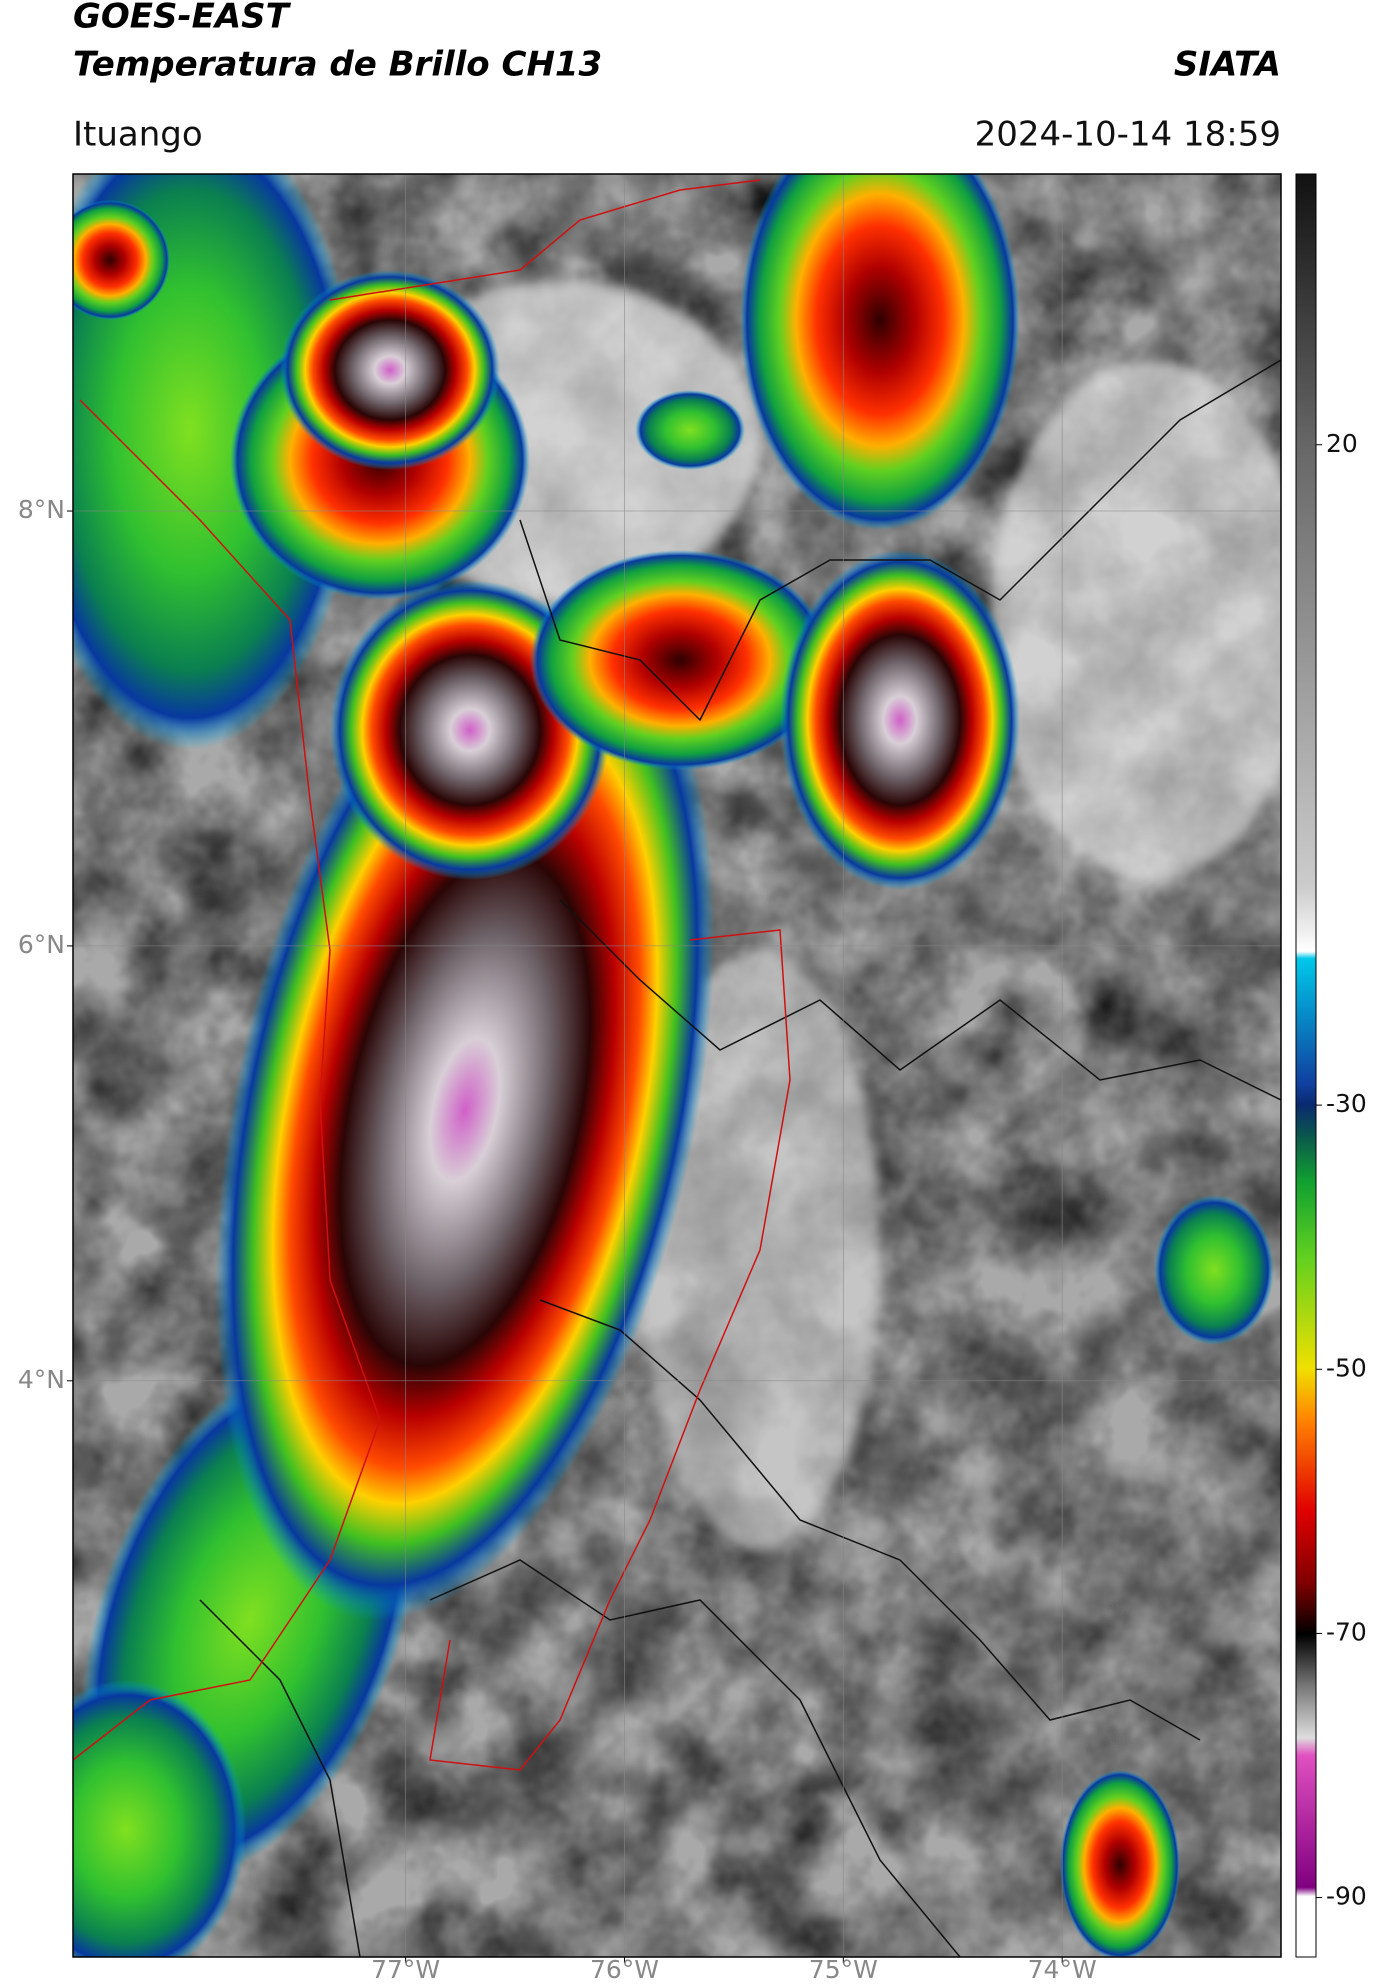 The image size is (1384, 1985). What do you see at coordinates (41, 509) in the screenshot?
I see `lat-tick-label: 8°N` at bounding box center [41, 509].